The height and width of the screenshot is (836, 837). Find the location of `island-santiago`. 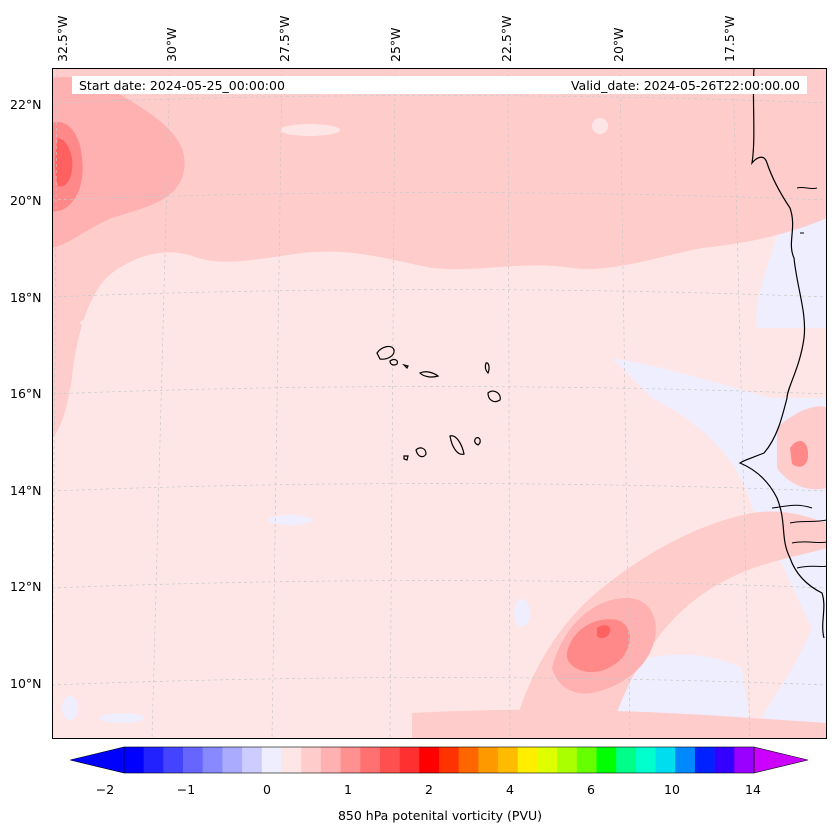

island-santiago is located at coordinates (457, 445).